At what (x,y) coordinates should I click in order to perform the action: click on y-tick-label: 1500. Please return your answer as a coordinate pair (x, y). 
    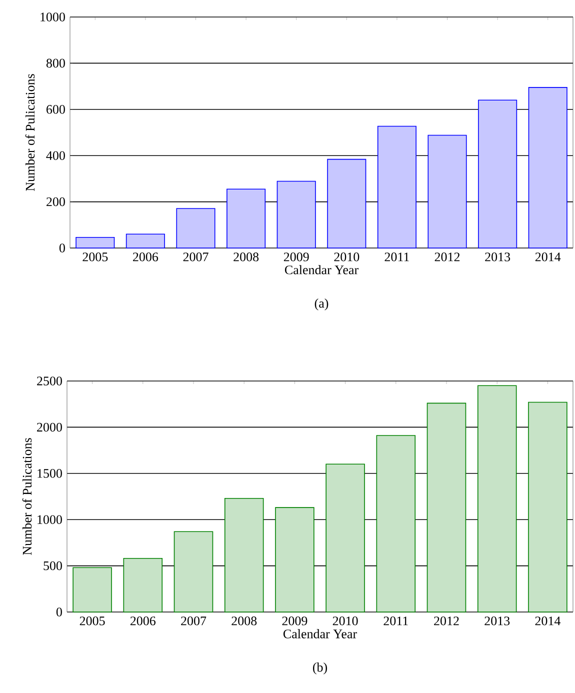
    Looking at the image, I should click on (50, 473).